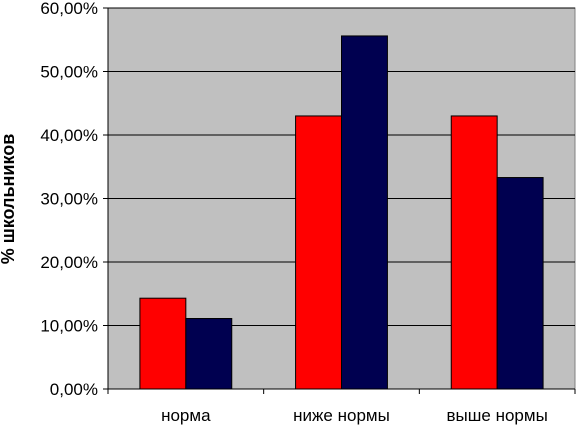 Image resolution: width=581 pixels, height=427 pixels. Describe the element at coordinates (497, 415) in the screenshot. I see `x-tick-label: выше нормы` at that location.